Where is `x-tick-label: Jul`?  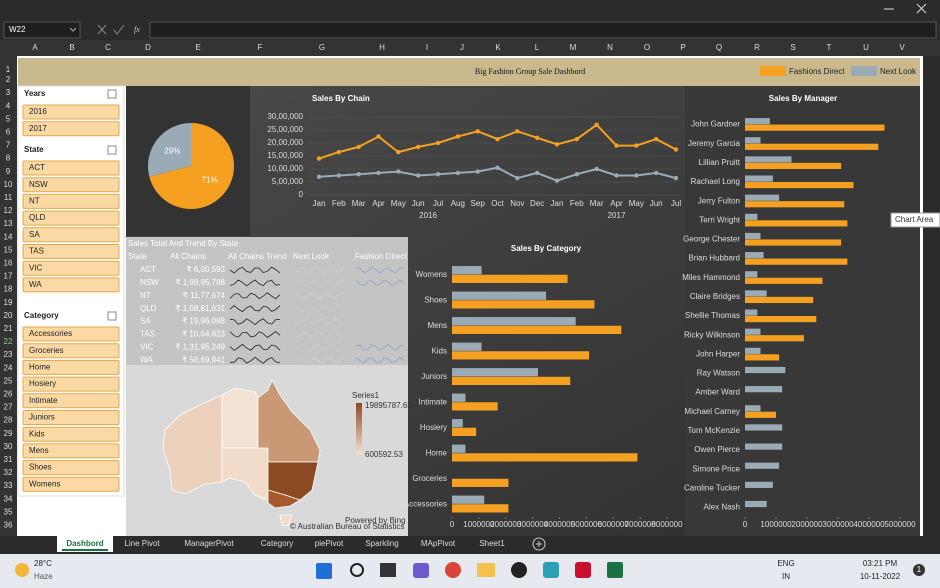 x-tick-label: Jul is located at coordinates (438, 203).